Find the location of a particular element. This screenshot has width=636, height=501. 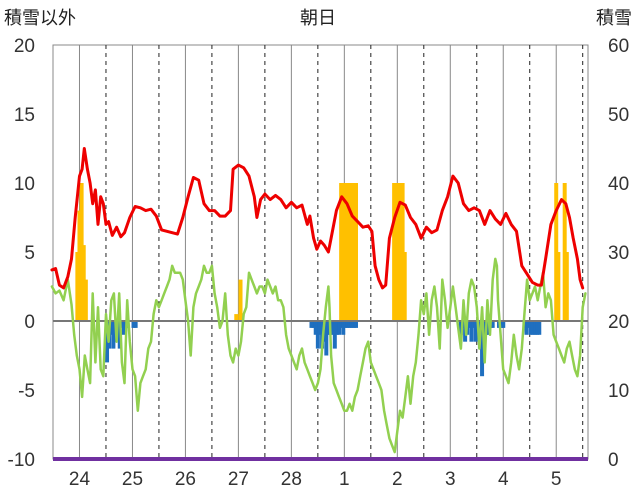

x-tick-label: 1 is located at coordinates (344, 479).